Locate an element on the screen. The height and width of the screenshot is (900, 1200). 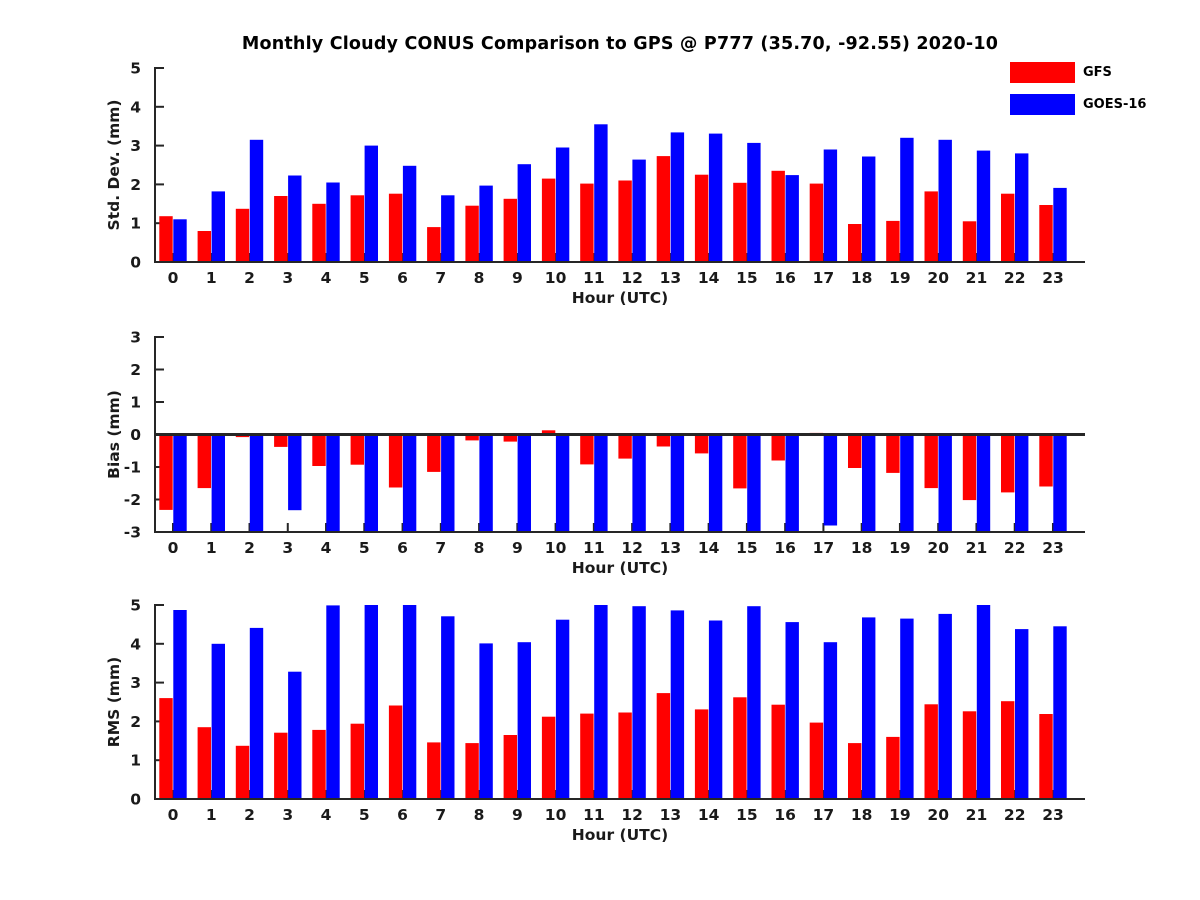
y-tick-label: 0 is located at coordinates (135, 435).